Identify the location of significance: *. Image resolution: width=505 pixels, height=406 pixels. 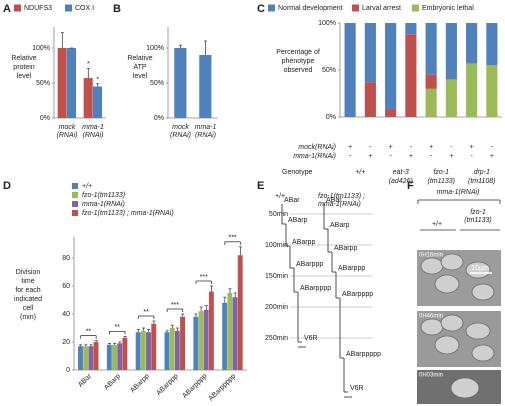
(88, 64).